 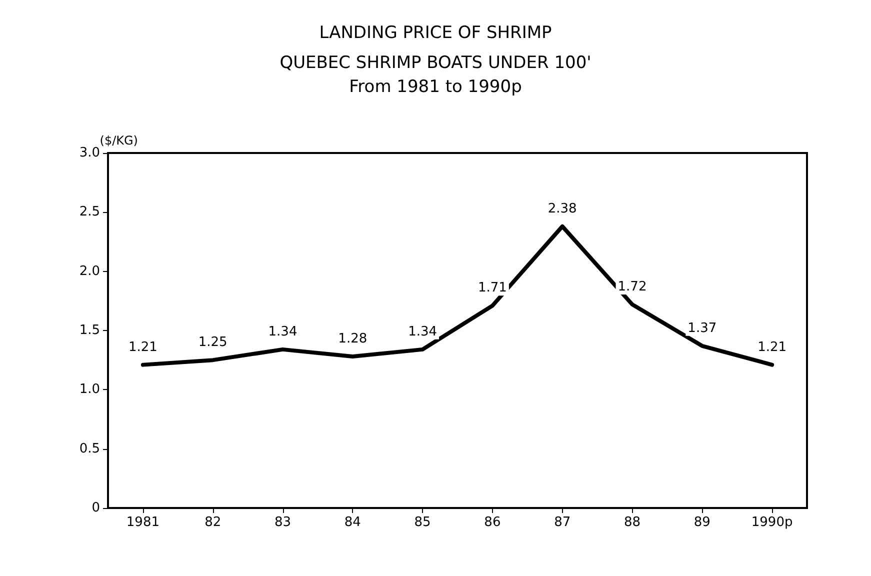 I want to click on x-tick-label: 83, so click(x=283, y=522).